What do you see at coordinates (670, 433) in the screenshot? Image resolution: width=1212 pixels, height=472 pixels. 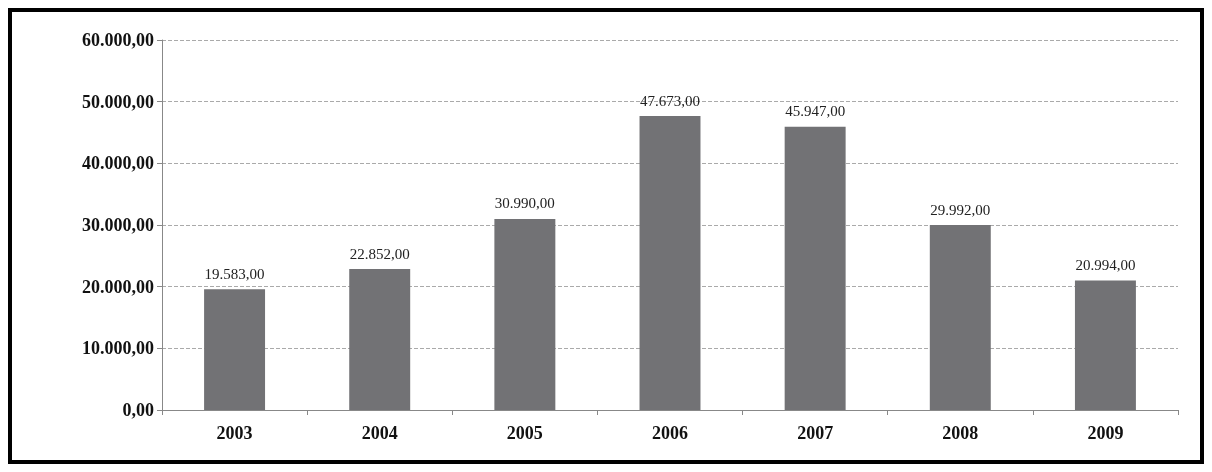 I see `x-tick-label: 2006` at bounding box center [670, 433].